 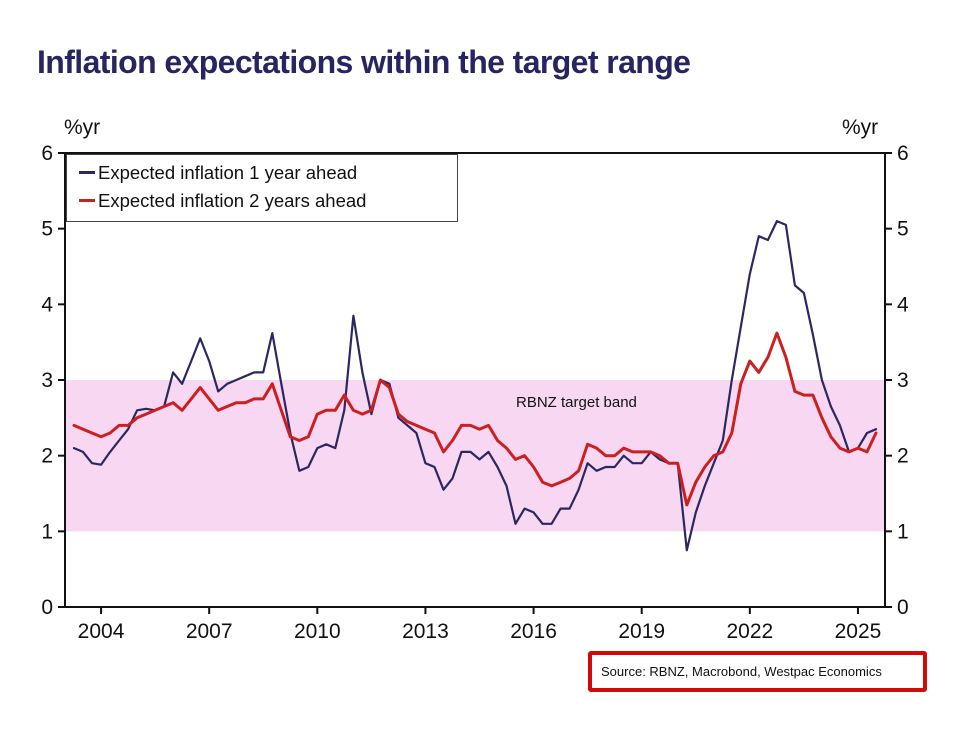 I want to click on legend-label-1yr: Expected inflation 1 year ahead, so click(x=228, y=172).